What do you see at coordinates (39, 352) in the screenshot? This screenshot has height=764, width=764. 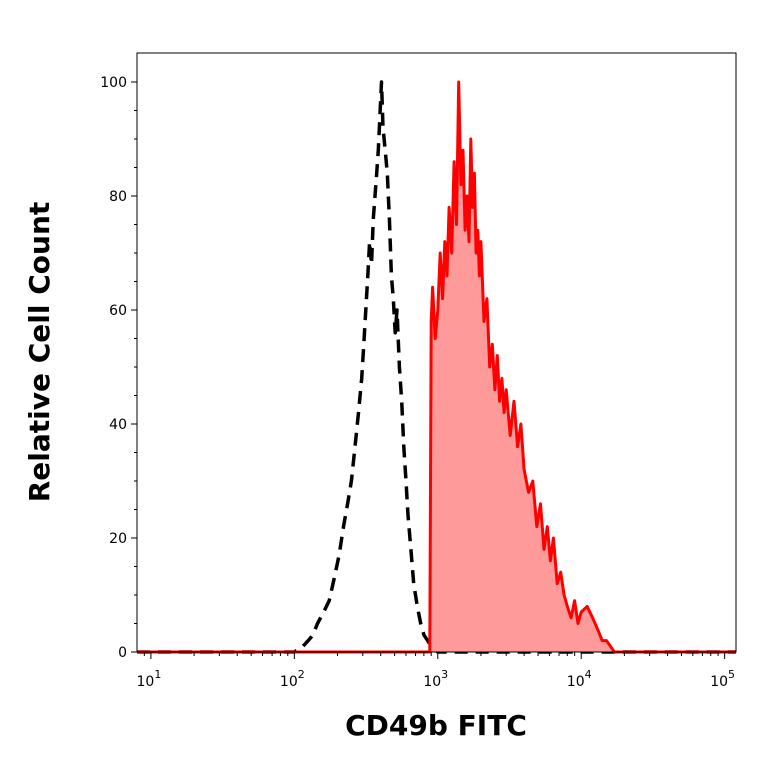 I see `y-axis-title: Relative Cell Count` at bounding box center [39, 352].